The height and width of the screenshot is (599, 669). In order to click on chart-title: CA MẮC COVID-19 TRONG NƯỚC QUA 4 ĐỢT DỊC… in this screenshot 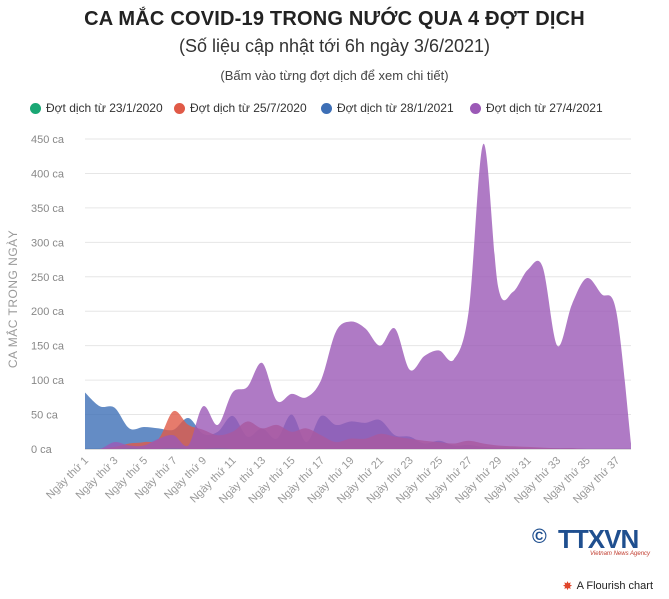, I will do `click(334, 19)`.